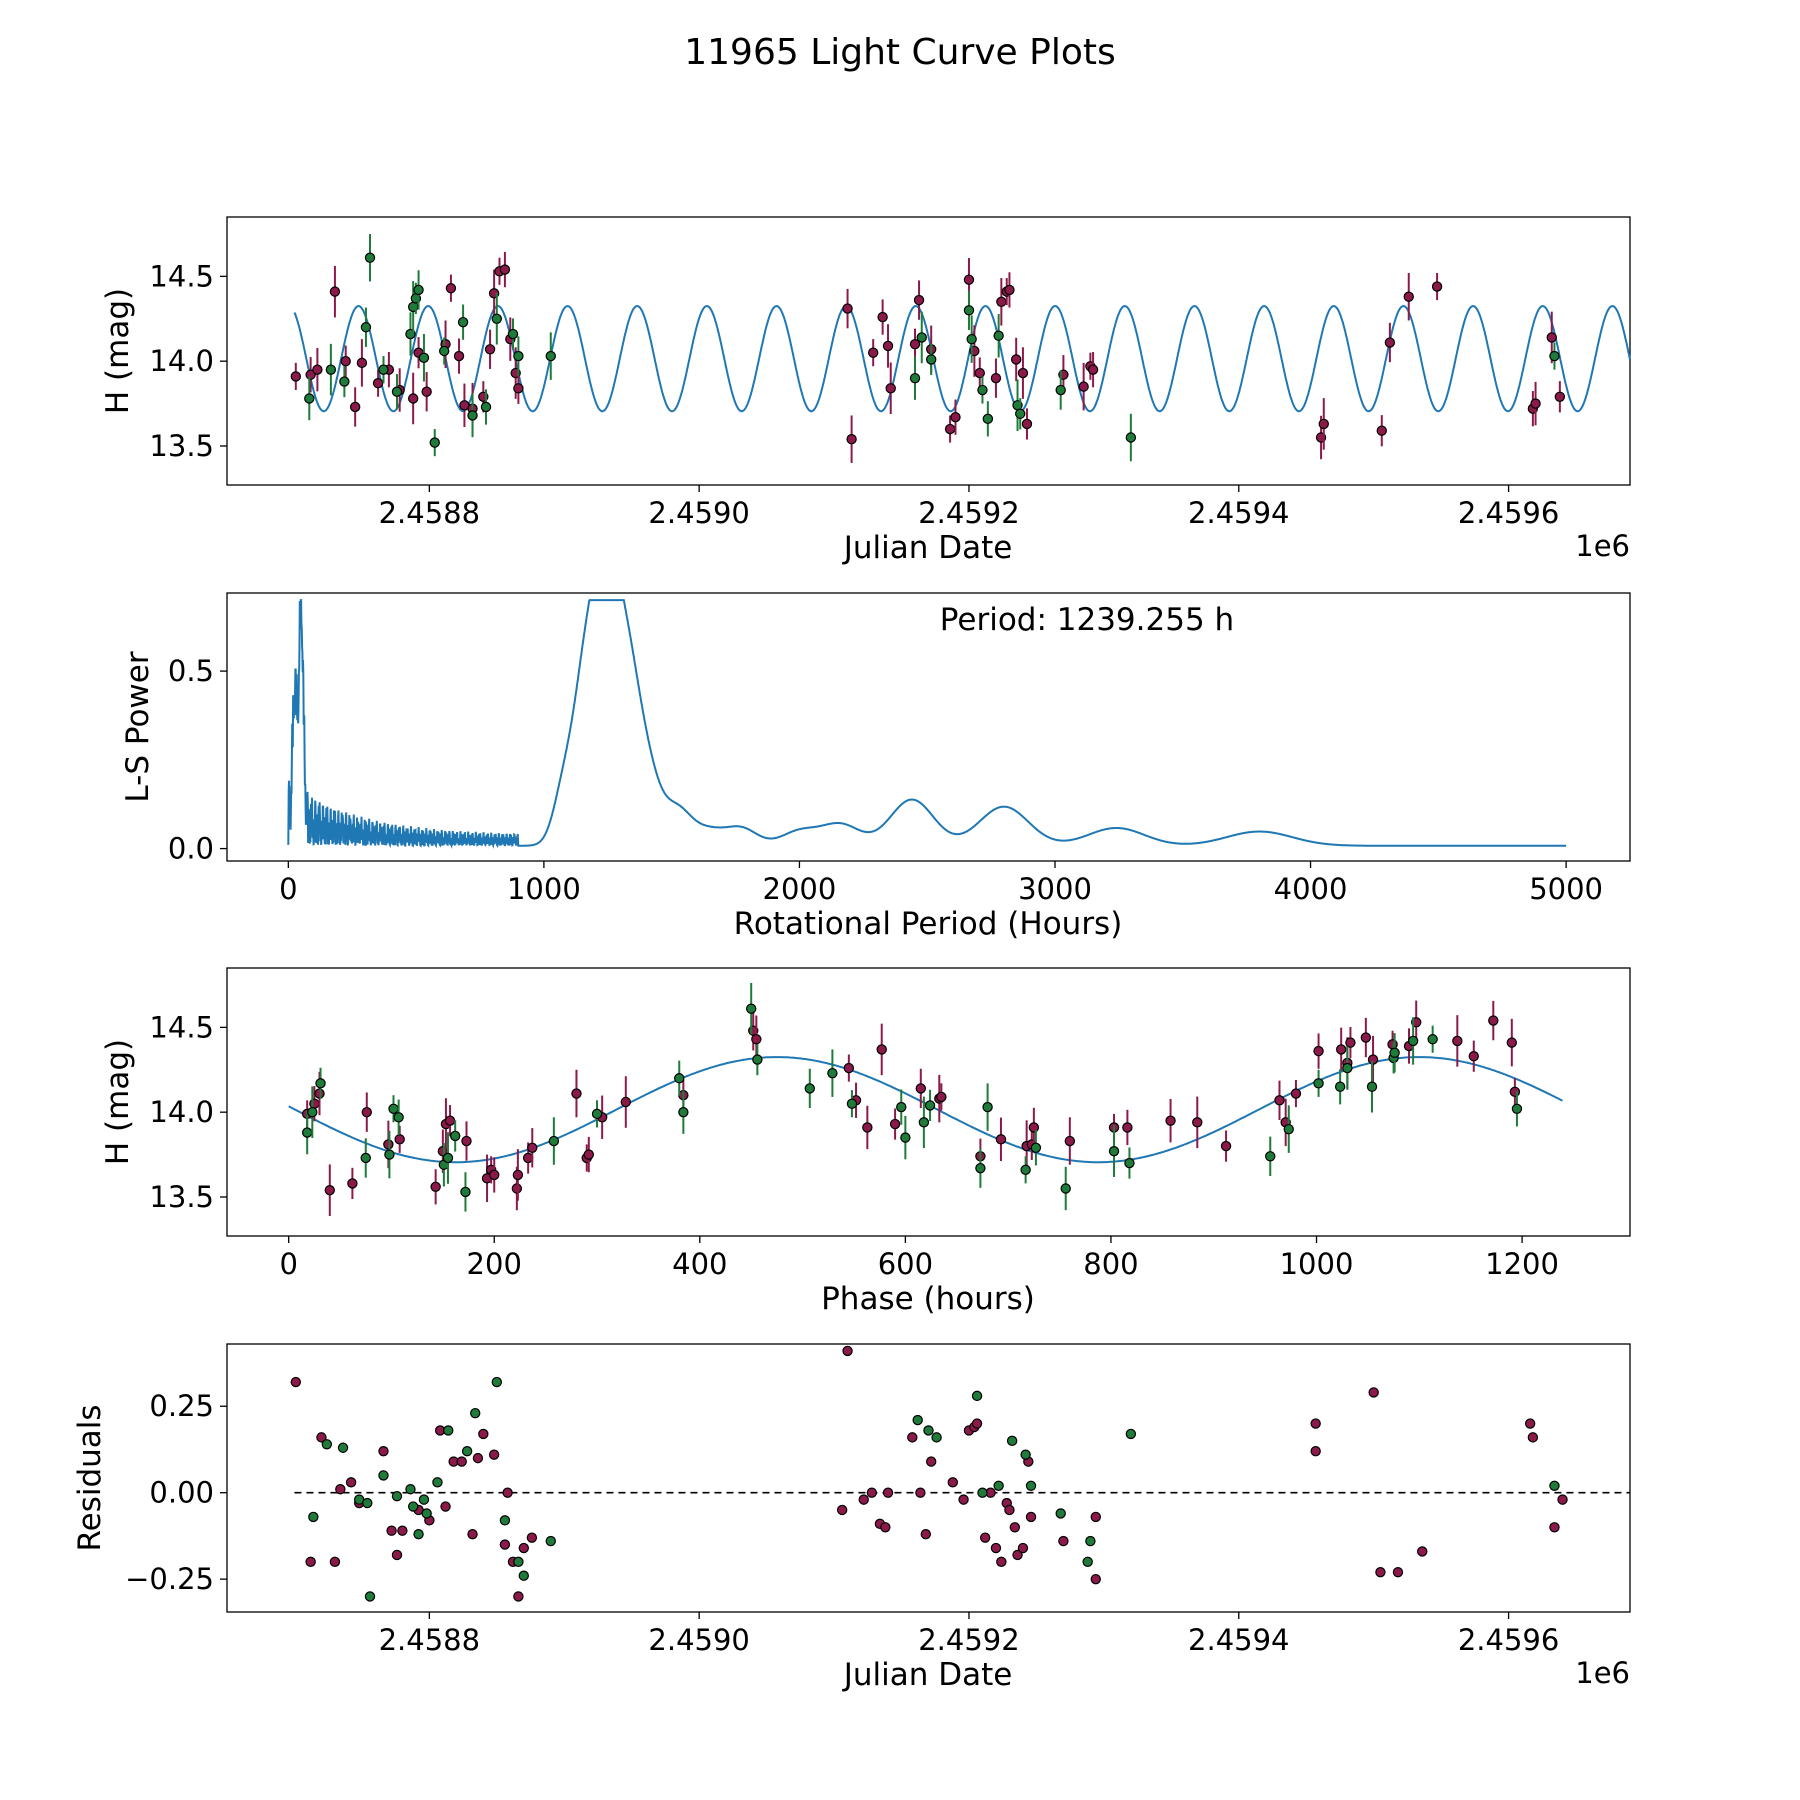 The image size is (1800, 1800). What do you see at coordinates (429, 513) in the screenshot?
I see `lightcurve-xtick-label: 2.4588` at bounding box center [429, 513].